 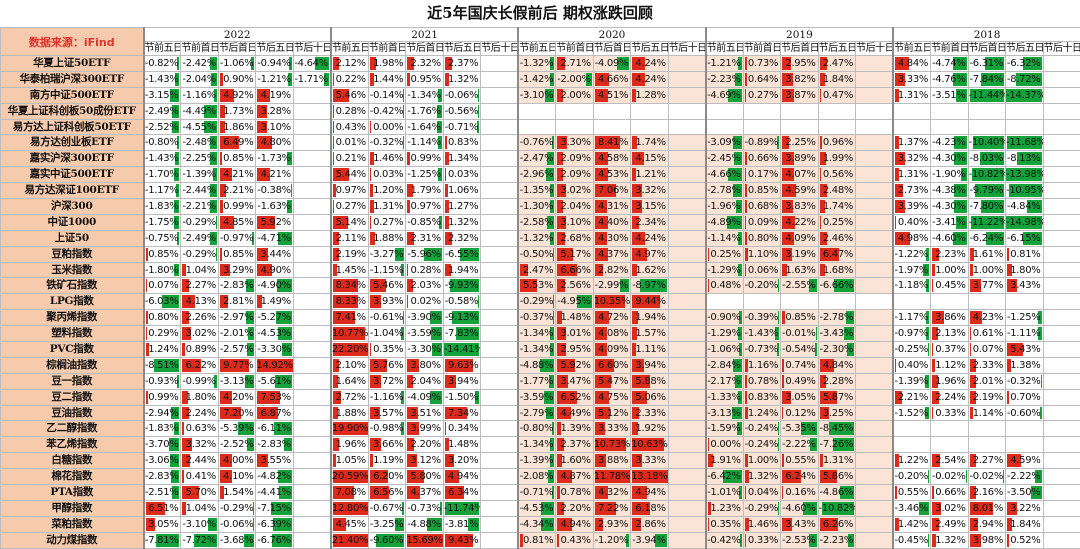 I want to click on value-label: -1.35%, so click(x=537, y=190).